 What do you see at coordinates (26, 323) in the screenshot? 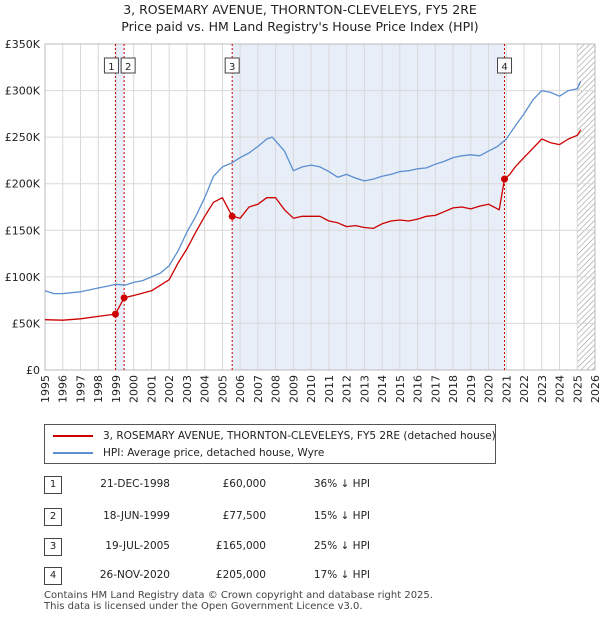
I see `y-tick-label: £50K` at bounding box center [26, 323].